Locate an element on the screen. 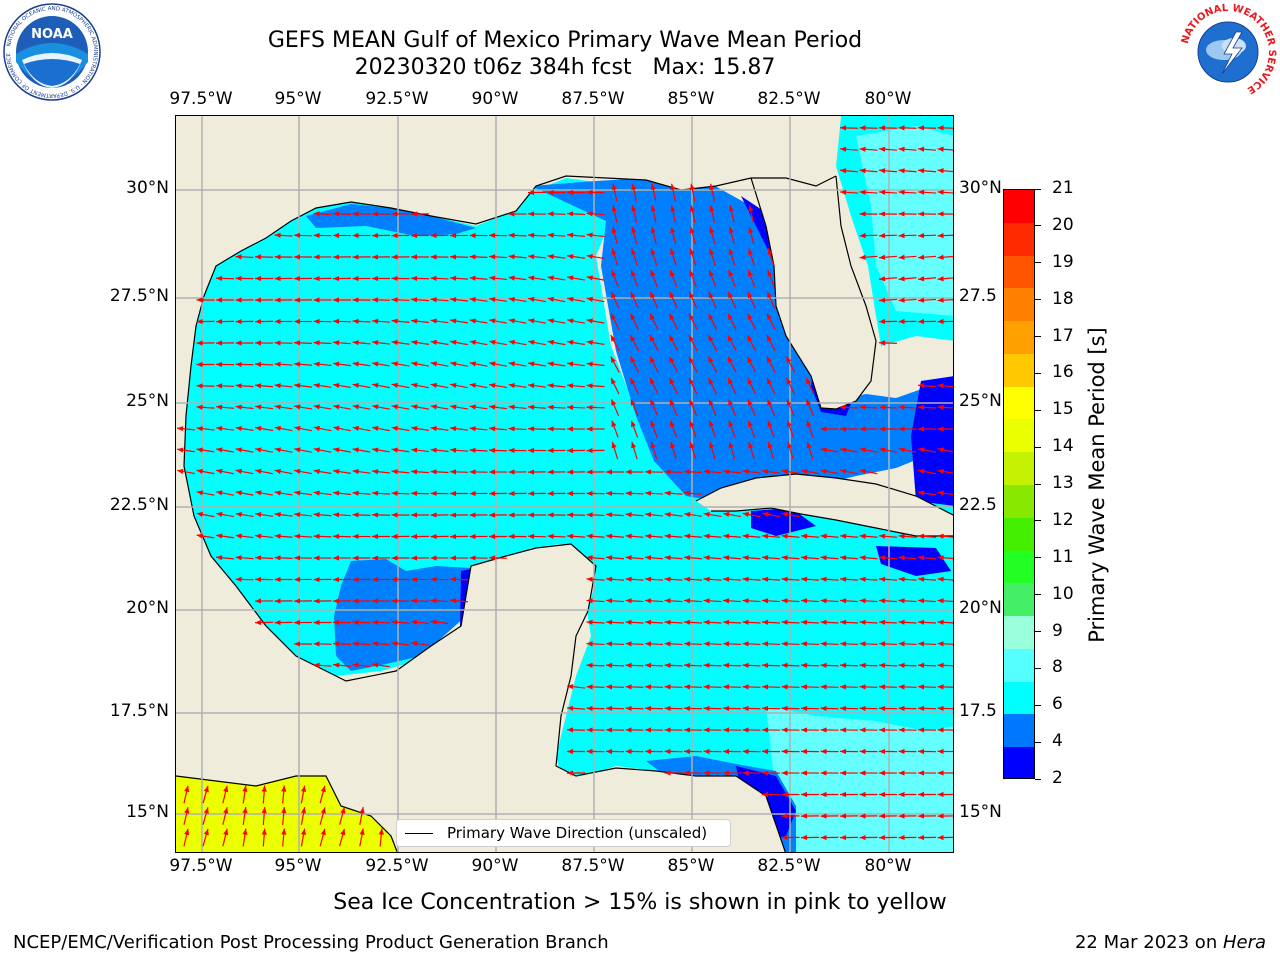 This screenshot has height=960, width=1280. lat-label-left: 20°N is located at coordinates (147, 608).